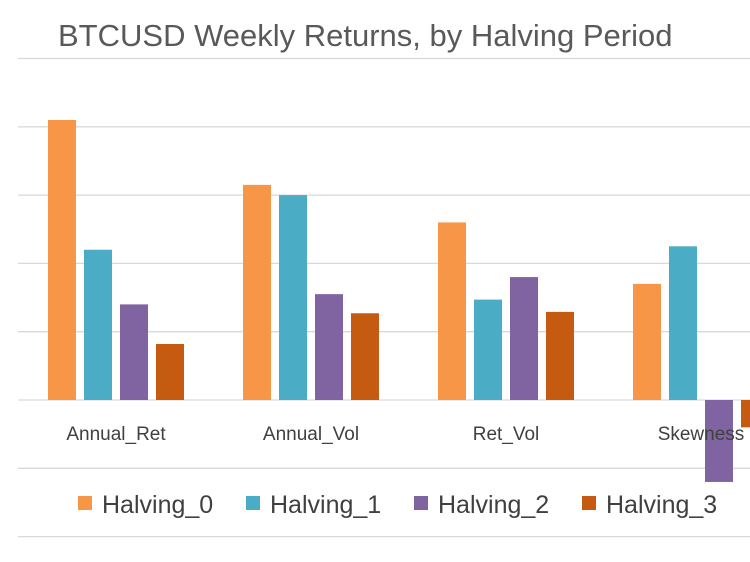 Image resolution: width=750 pixels, height=562 pixels. I want to click on bar-halving-0-annual-ret, so click(62, 259).